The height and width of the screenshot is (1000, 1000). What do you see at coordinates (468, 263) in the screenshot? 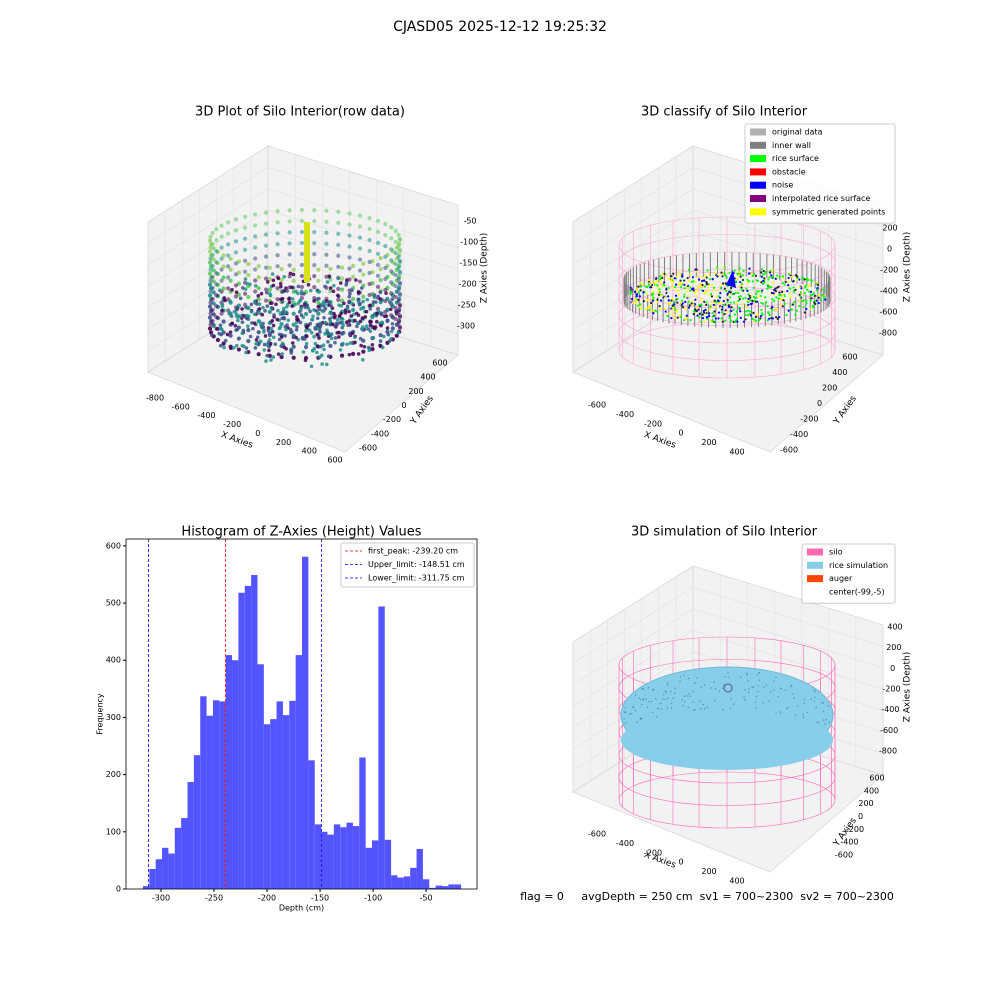
I see `z-tick-label: -150` at bounding box center [468, 263].